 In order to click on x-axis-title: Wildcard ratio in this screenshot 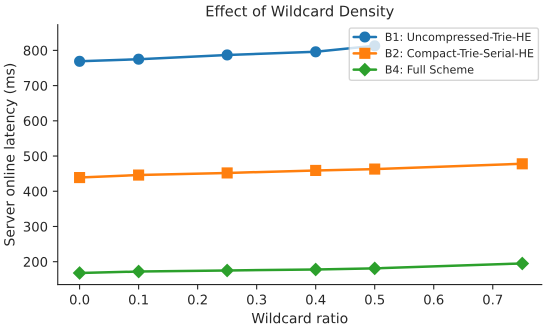, I will do `click(300, 318)`.